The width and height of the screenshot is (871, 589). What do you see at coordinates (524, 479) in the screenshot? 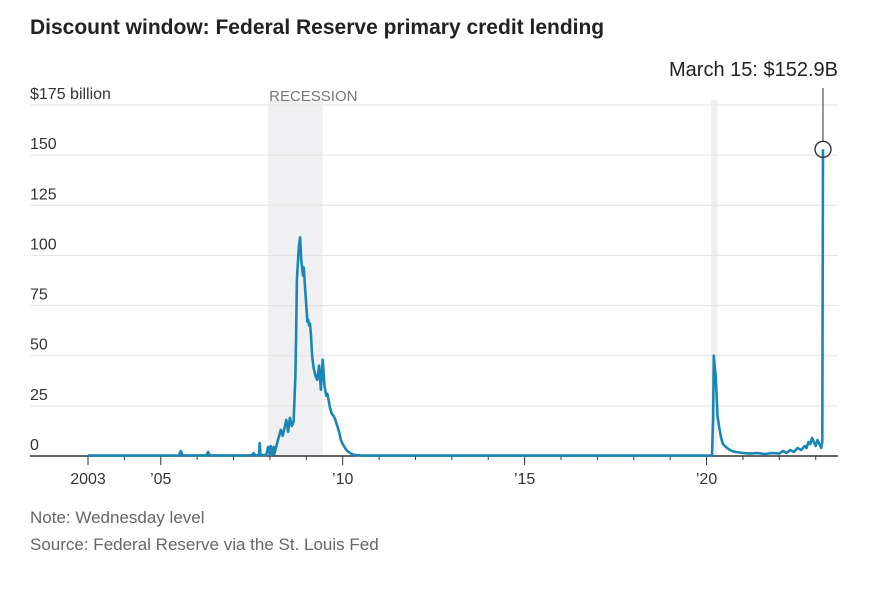
I see `x-tick-label: ’15` at bounding box center [524, 479].